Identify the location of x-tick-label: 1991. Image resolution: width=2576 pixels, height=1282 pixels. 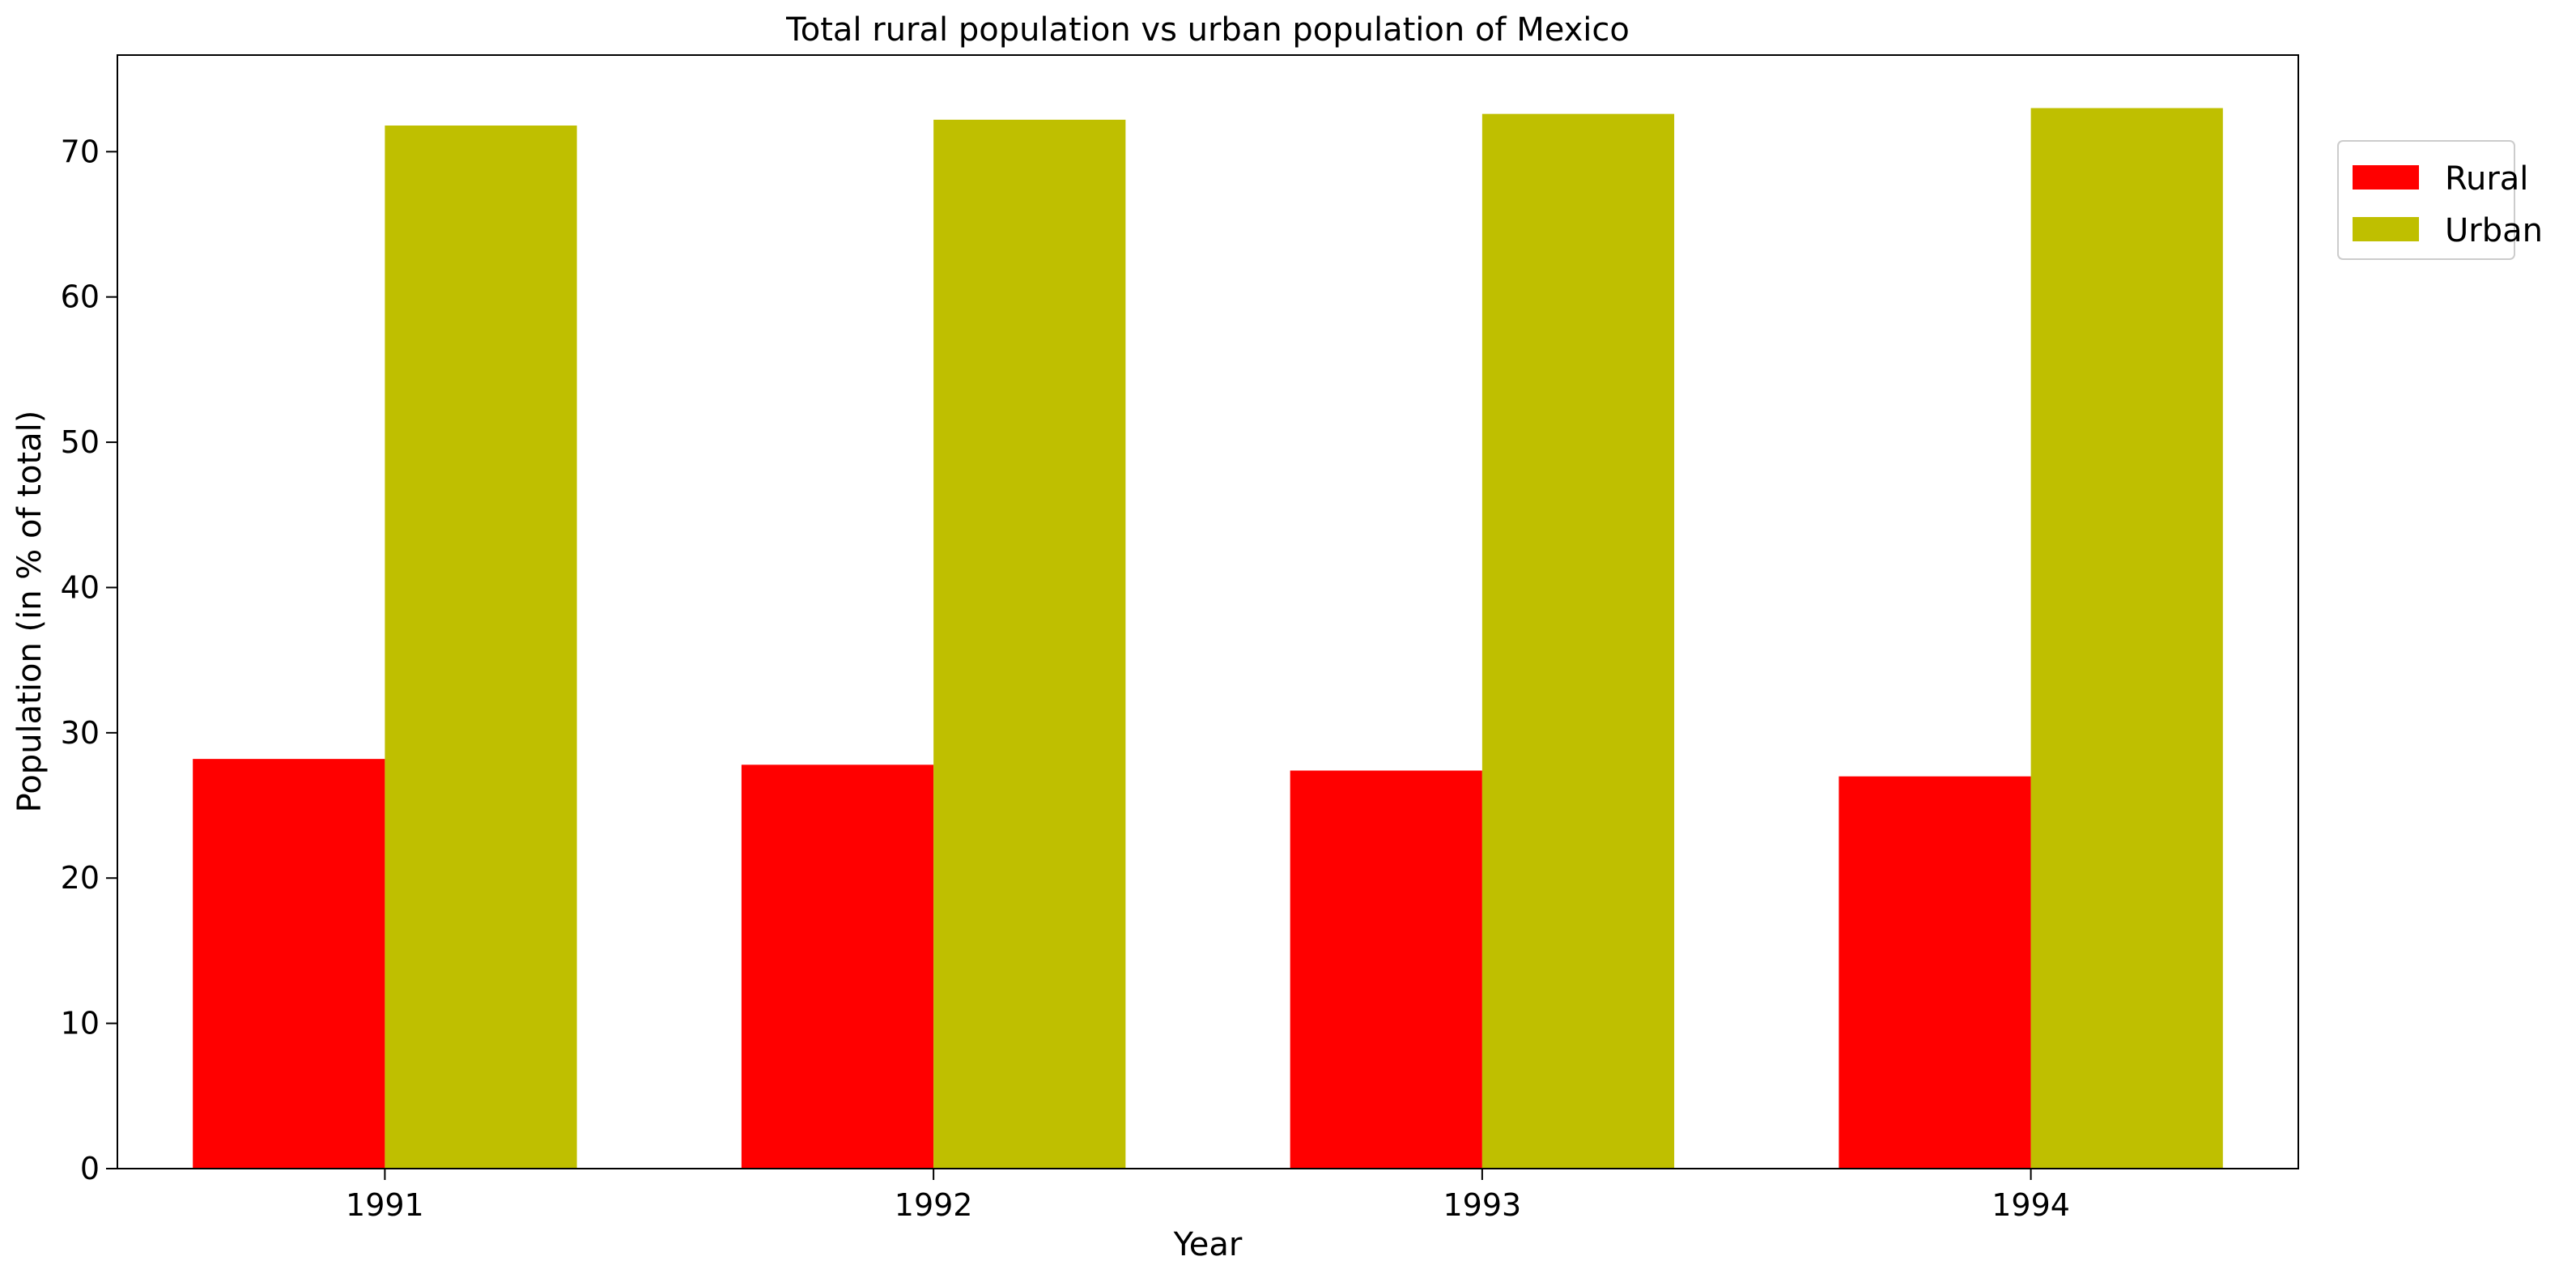
(385, 1205).